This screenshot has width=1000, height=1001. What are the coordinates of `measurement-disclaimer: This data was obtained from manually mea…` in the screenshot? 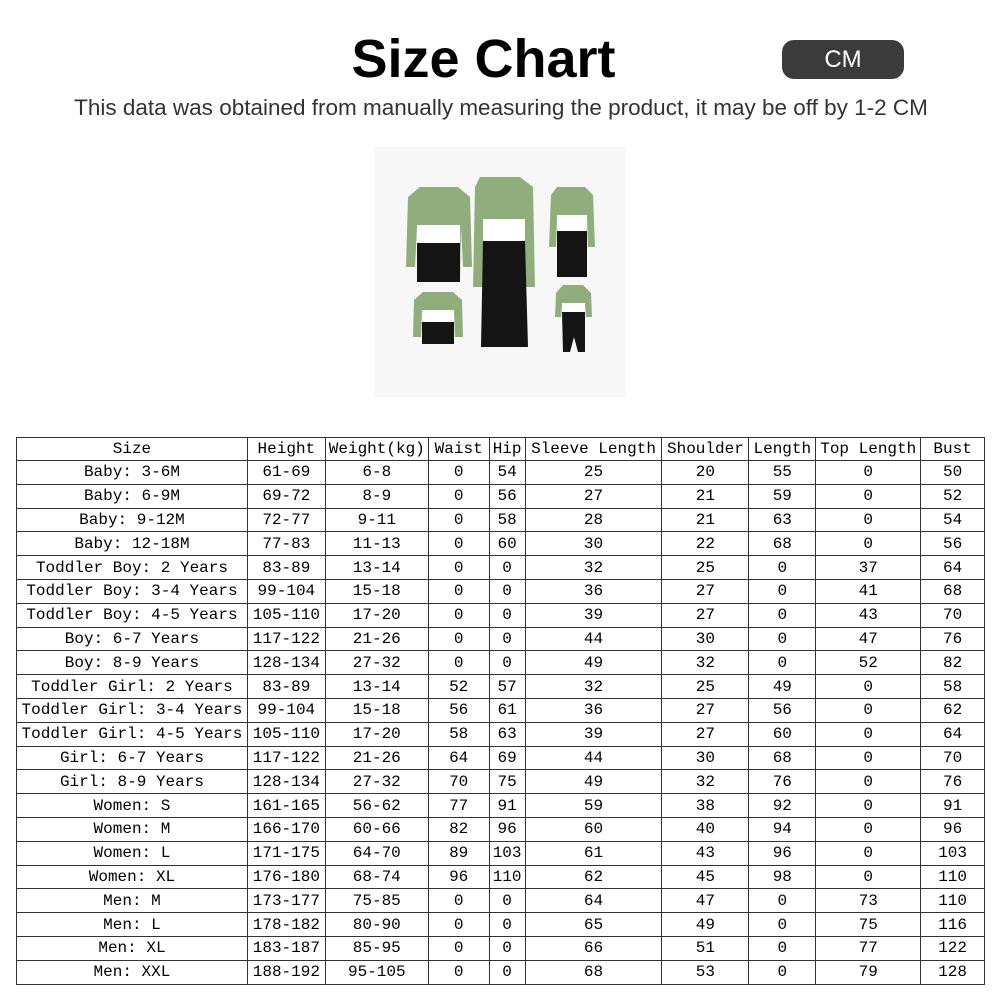 It's located at (501, 107).